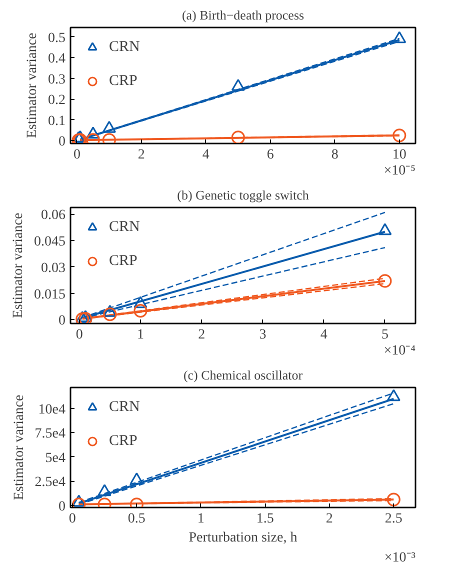 Image resolution: width=461 pixels, height=563 pixels. I want to click on y-tick-label: 5e4, so click(55, 458).